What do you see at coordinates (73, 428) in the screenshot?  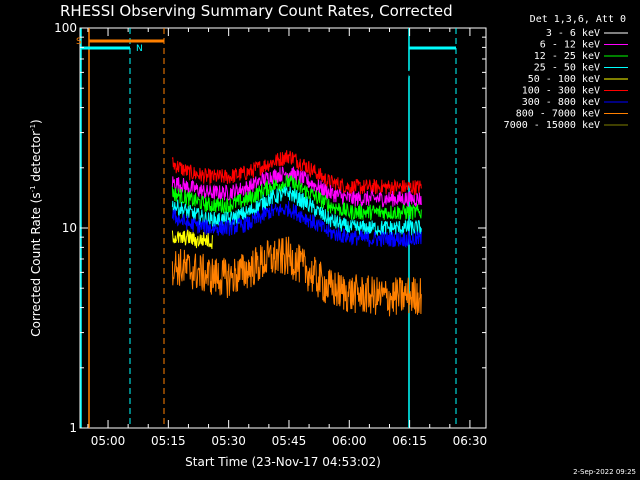 I see `y-tick-label: 1` at bounding box center [73, 428].